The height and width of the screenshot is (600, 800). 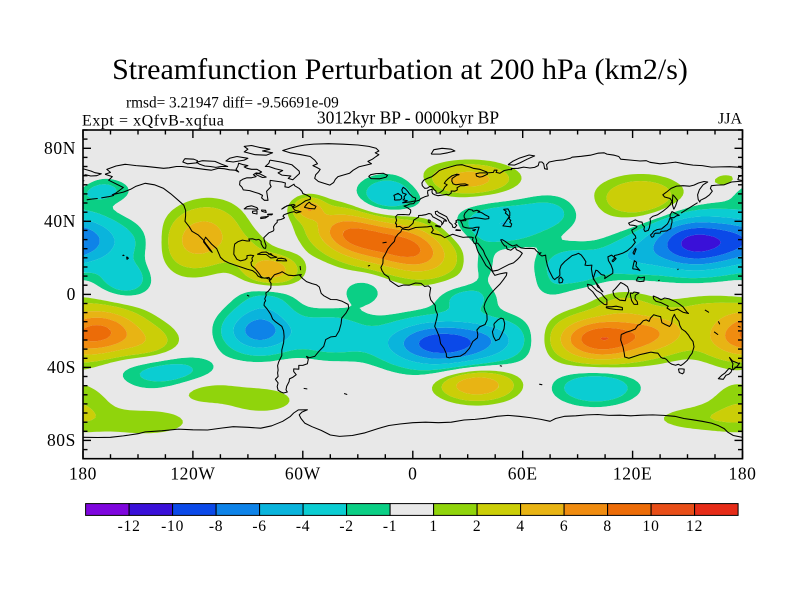 What do you see at coordinates (607, 526) in the screenshot?
I see `svg-text: 8` at bounding box center [607, 526].